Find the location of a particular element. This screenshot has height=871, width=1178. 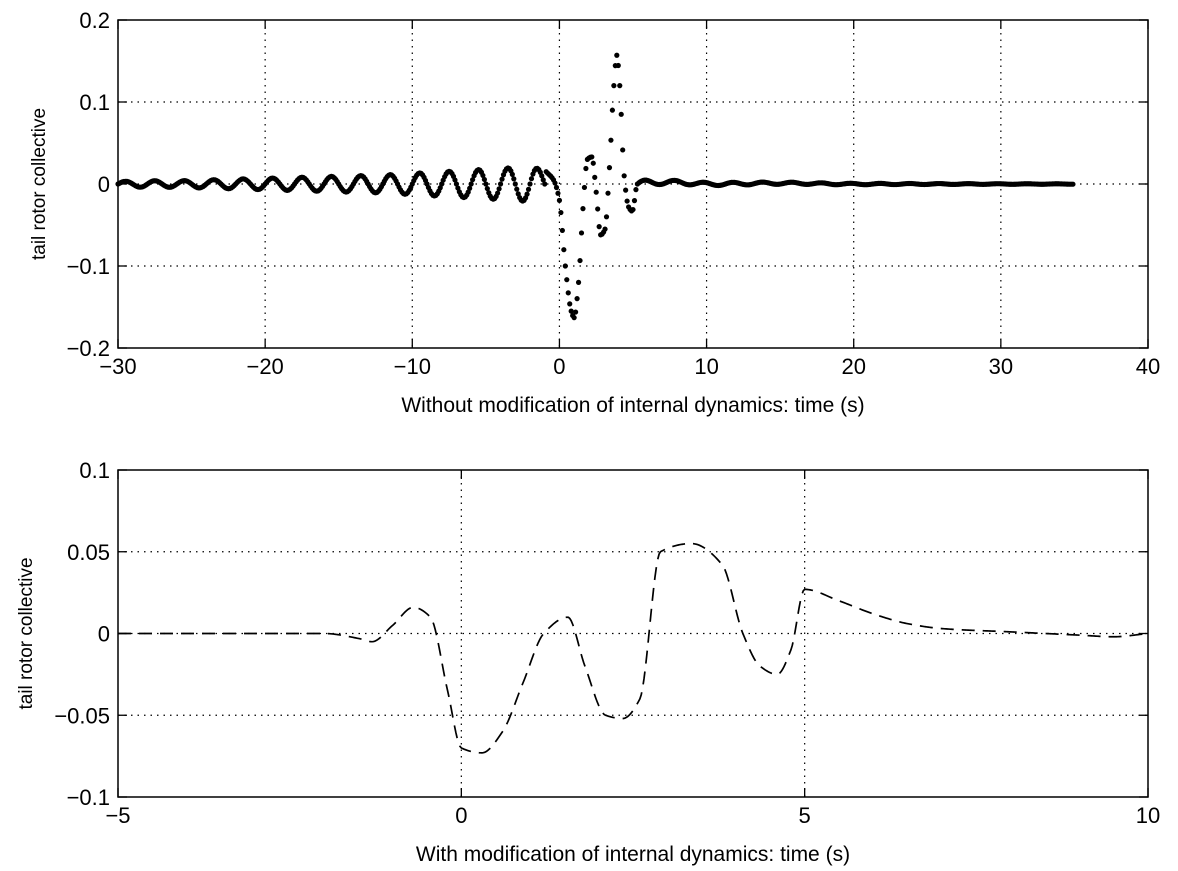

y-tick-label: −0.05 is located at coordinates (82, 715).